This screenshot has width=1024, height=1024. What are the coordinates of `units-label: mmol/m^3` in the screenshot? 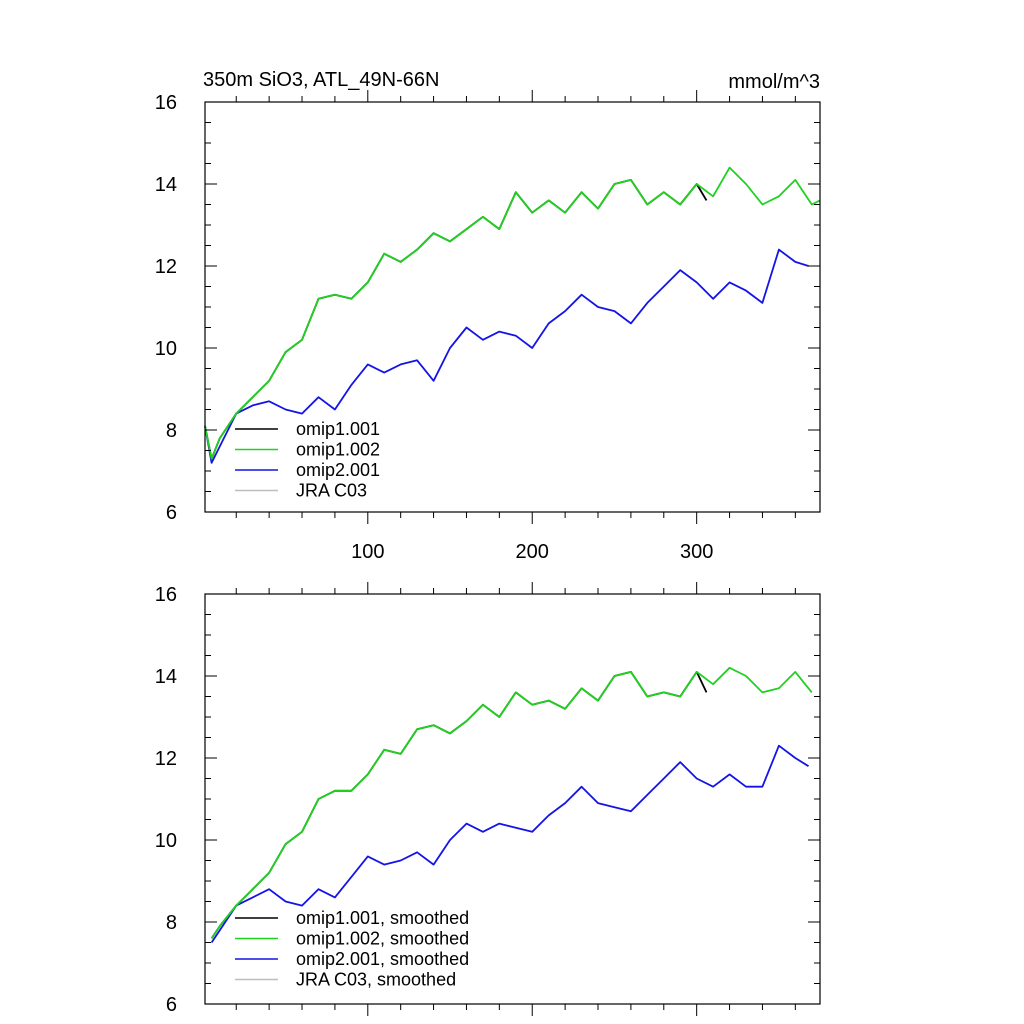 It's located at (774, 82).